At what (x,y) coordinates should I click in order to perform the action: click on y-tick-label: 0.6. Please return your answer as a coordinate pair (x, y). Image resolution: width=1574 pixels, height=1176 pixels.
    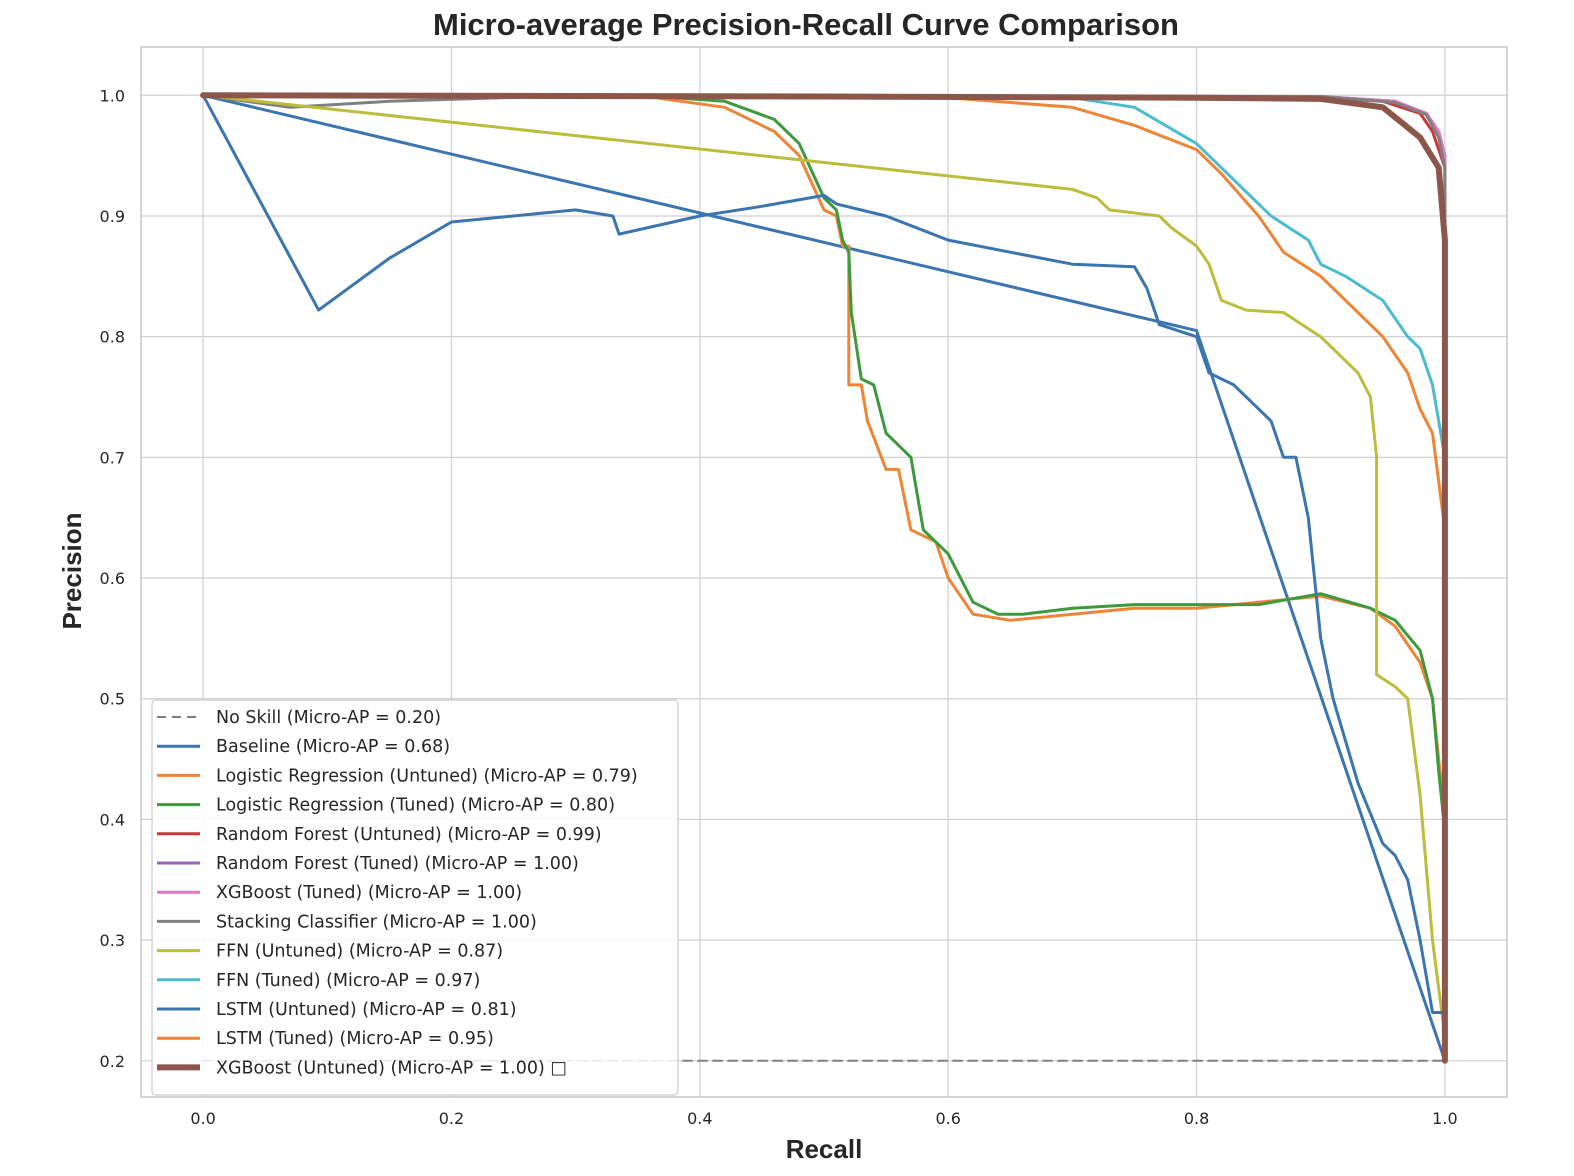
    Looking at the image, I should click on (112, 578).